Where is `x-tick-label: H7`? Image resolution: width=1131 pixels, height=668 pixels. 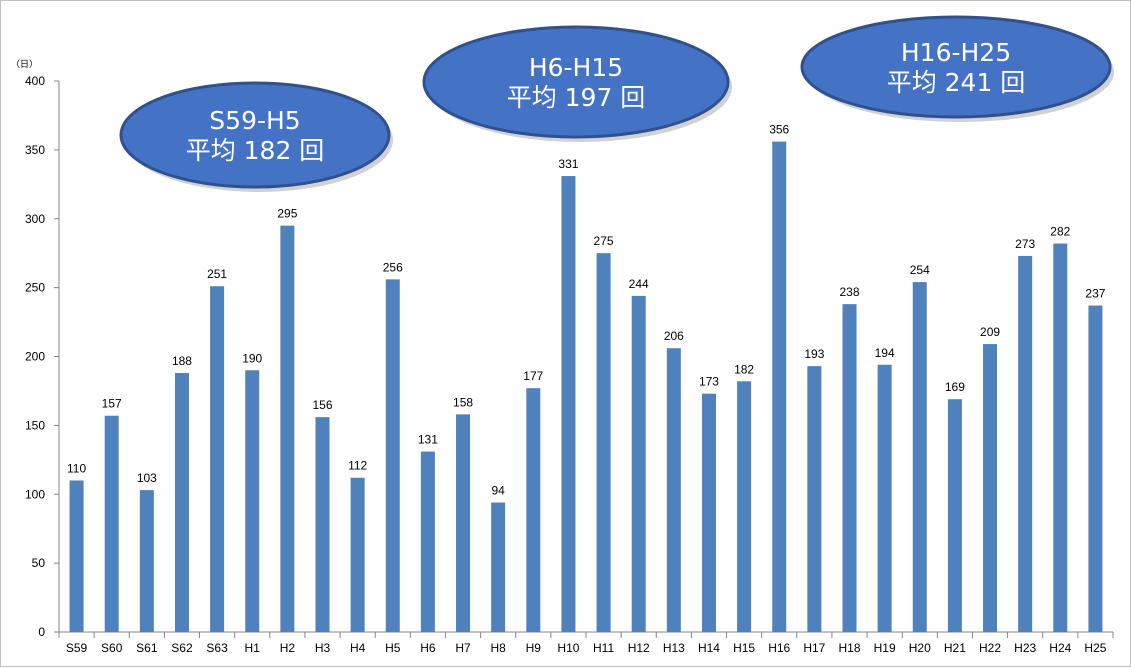 x-tick-label: H7 is located at coordinates (463, 648).